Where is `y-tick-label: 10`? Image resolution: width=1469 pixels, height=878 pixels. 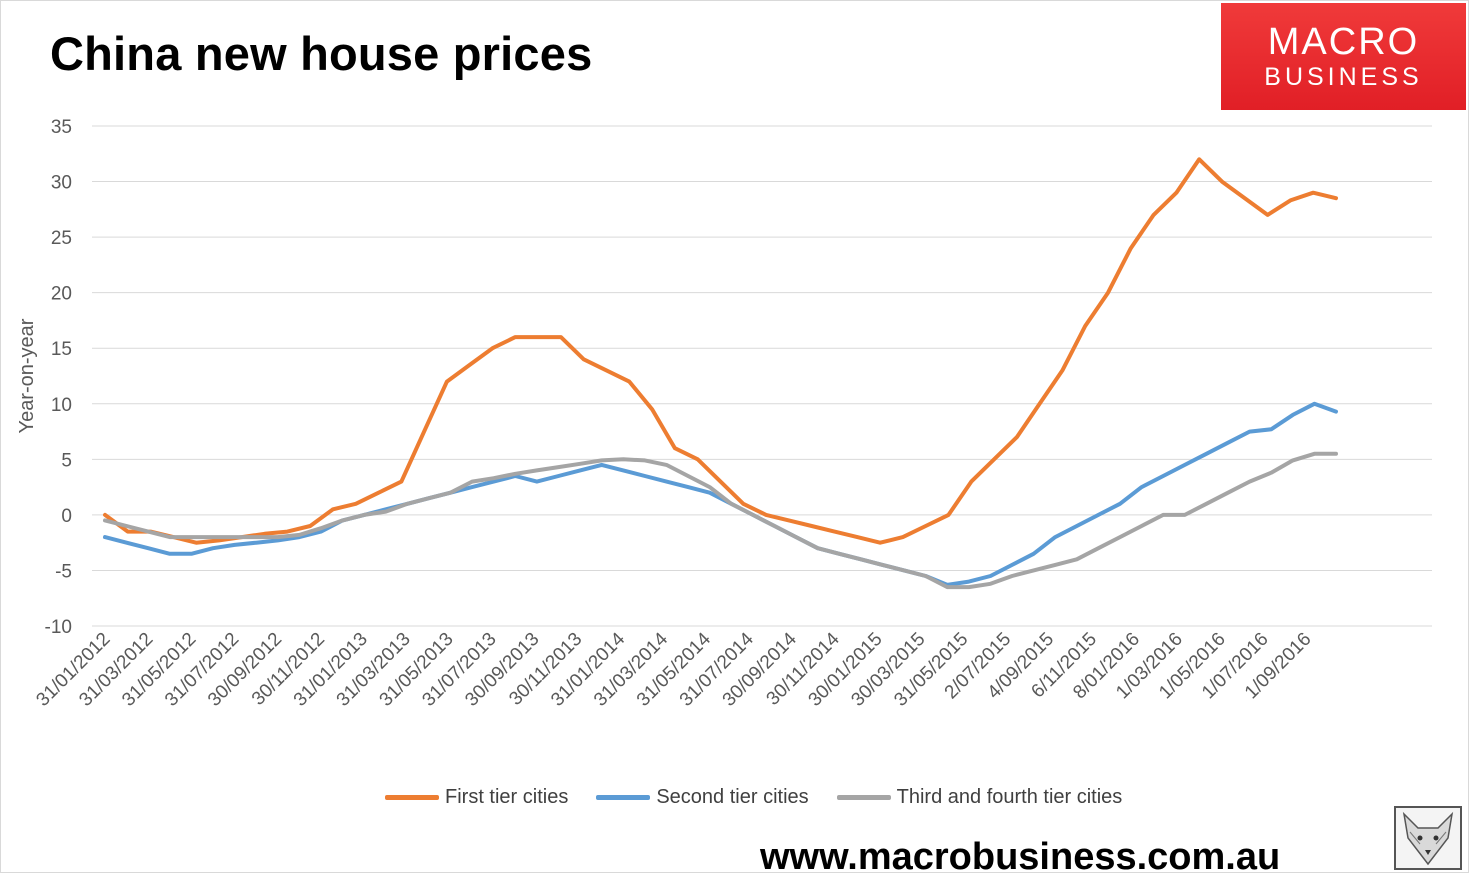
y-tick-label: 10 is located at coordinates (61, 405).